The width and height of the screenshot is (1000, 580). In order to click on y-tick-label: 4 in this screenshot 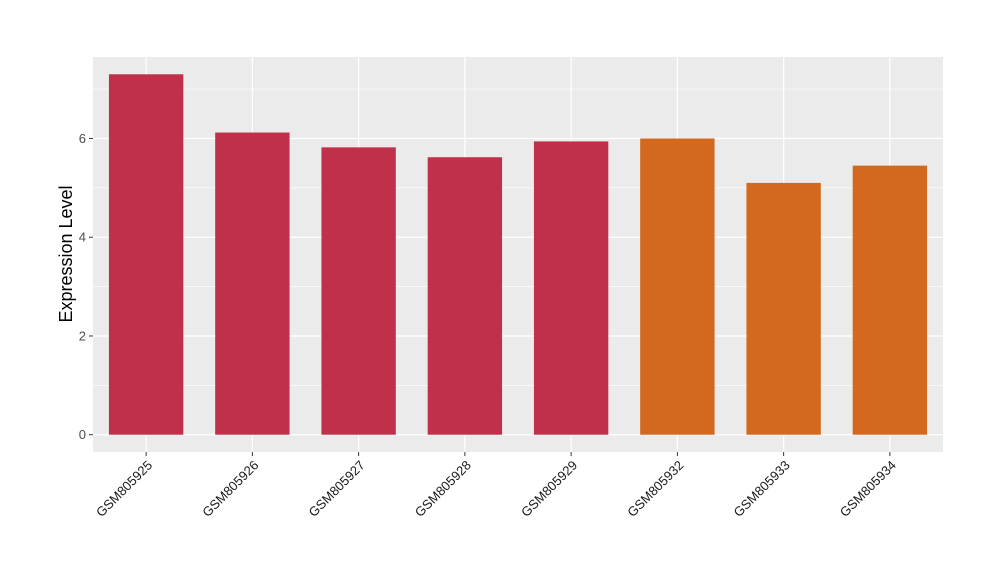, I will do `click(82, 237)`.